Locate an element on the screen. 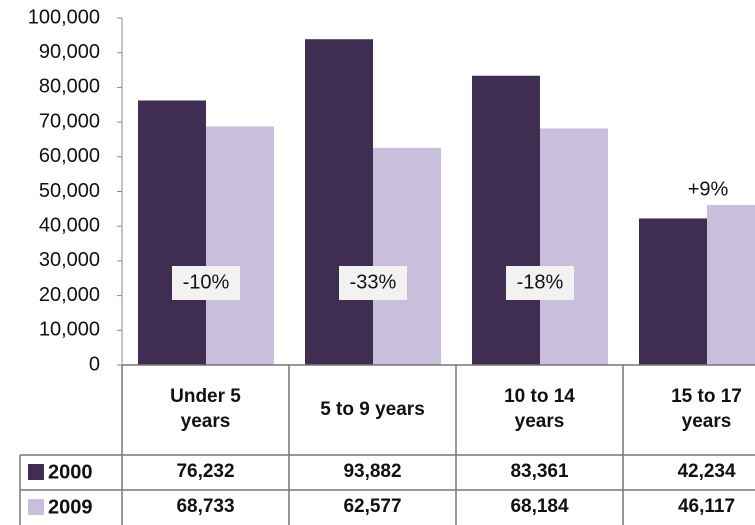 Image resolution: width=755 pixels, height=525 pixels. table-value-box: 68,184 is located at coordinates (539, 507).